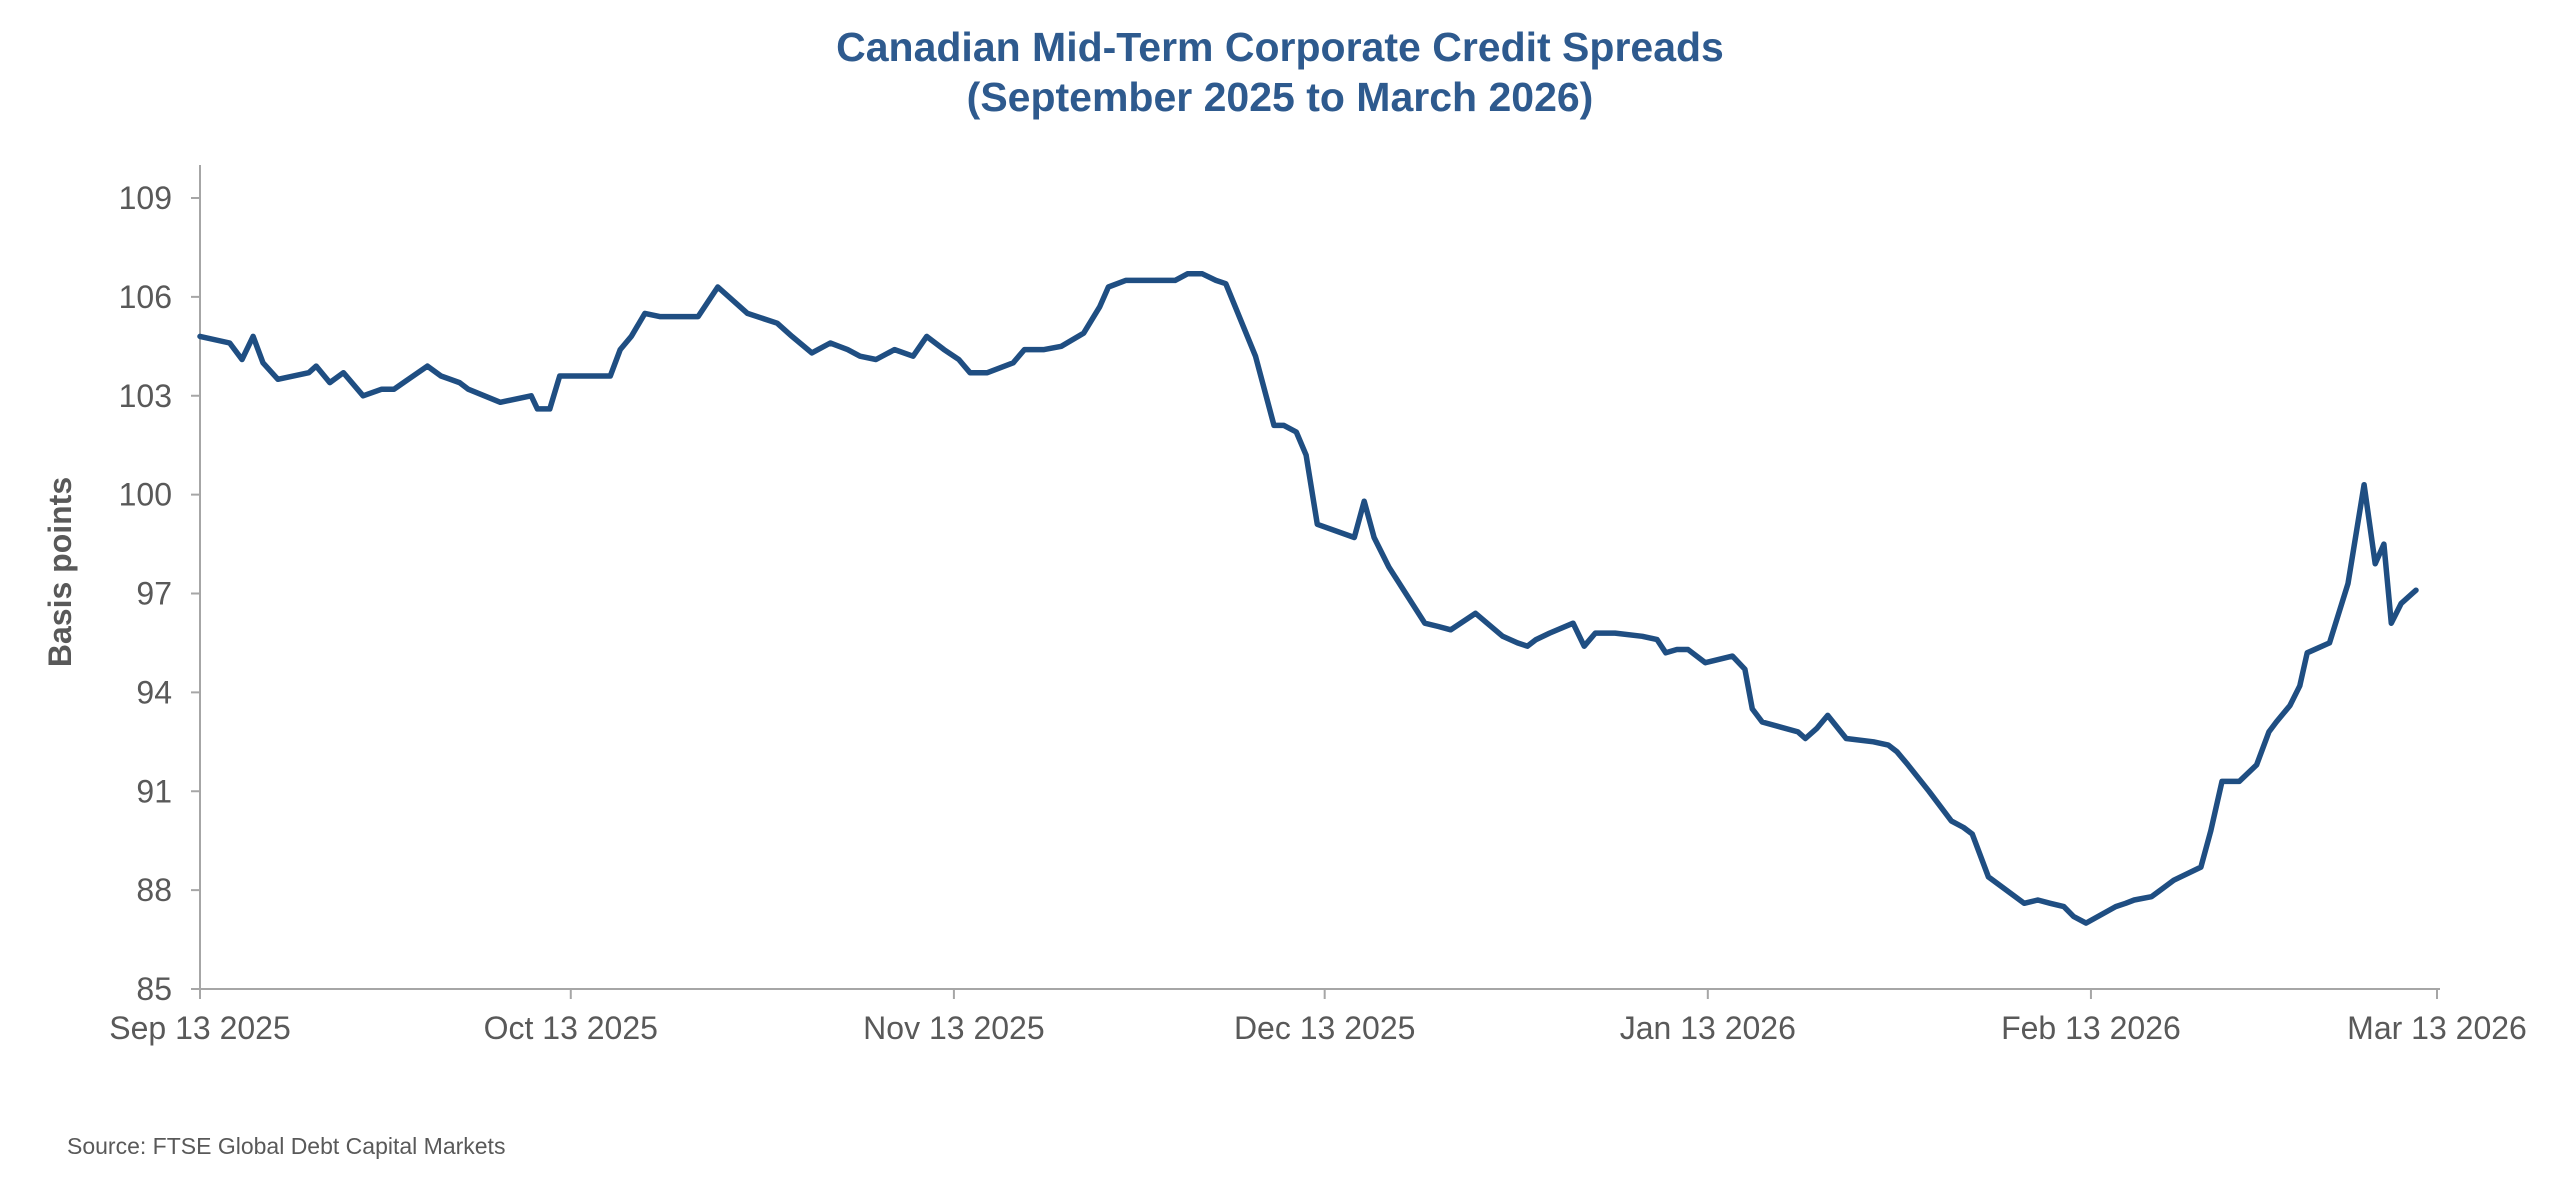  Describe the element at coordinates (145, 495) in the screenshot. I see `y-tick-label: 100` at that location.